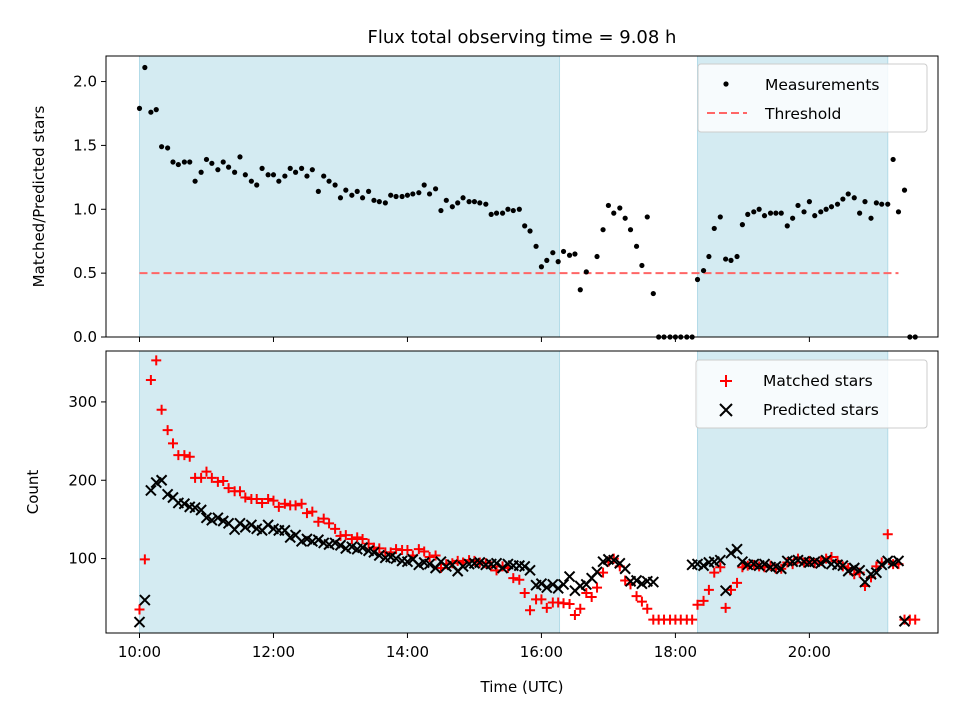  What do you see at coordinates (726, 381) in the screenshot?
I see `legend-matched-marker` at bounding box center [726, 381].